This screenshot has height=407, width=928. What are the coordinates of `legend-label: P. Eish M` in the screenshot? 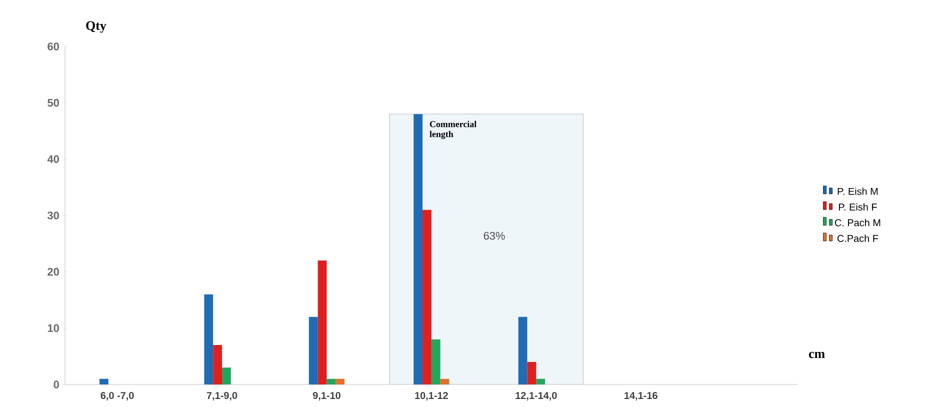 It's located at (858, 191).